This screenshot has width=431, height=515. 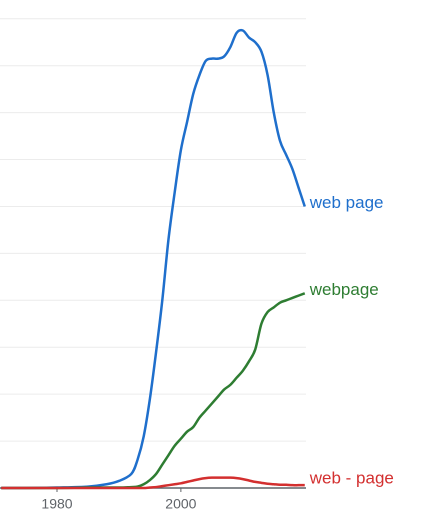 What do you see at coordinates (153, 483) in the screenshot?
I see `line` at bounding box center [153, 483].